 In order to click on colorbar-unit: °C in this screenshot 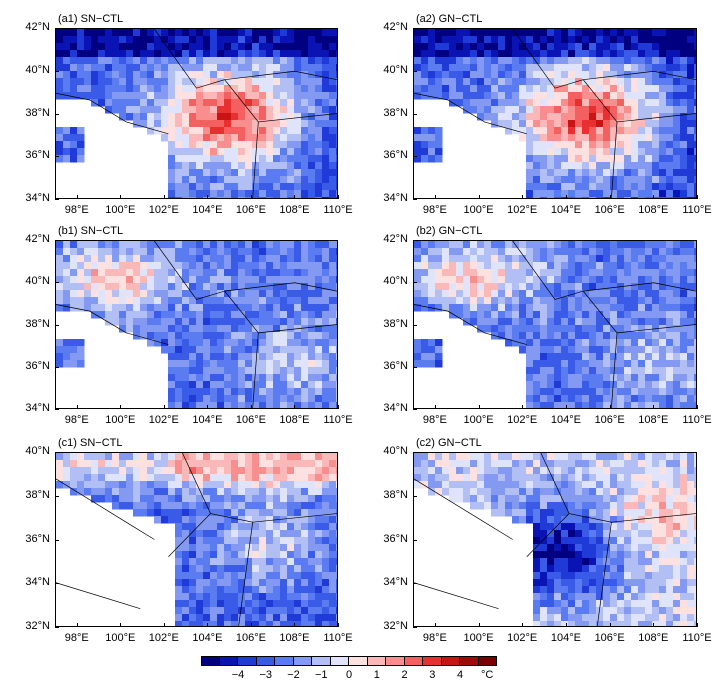, I will do `click(487, 675)`.